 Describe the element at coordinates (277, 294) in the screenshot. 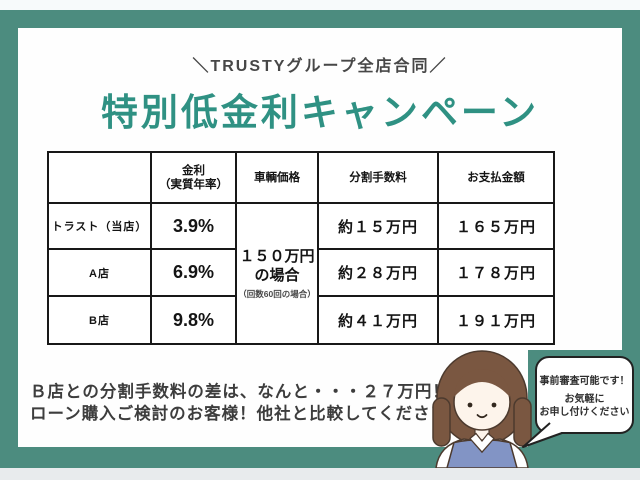

I see `price-note: （回数60回の場合）` at that location.